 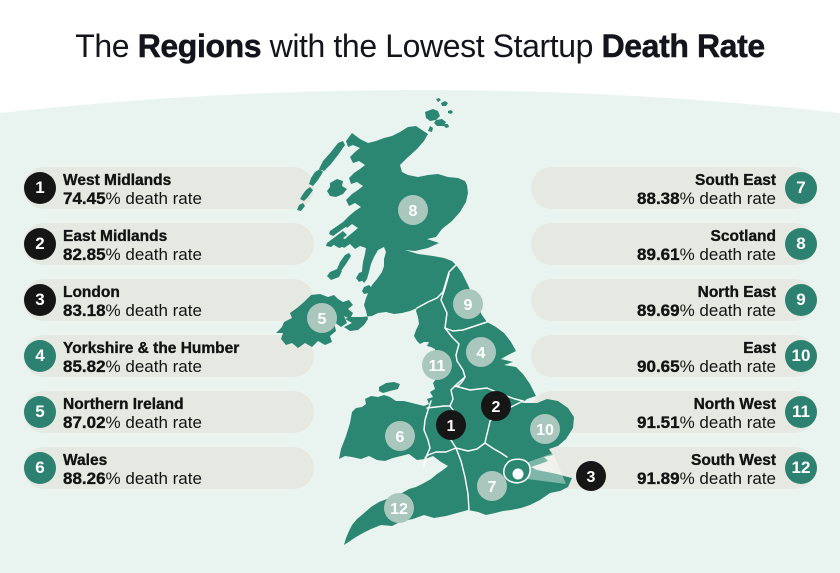 What do you see at coordinates (399, 509) in the screenshot?
I see `svg-text: 12` at bounding box center [399, 509].